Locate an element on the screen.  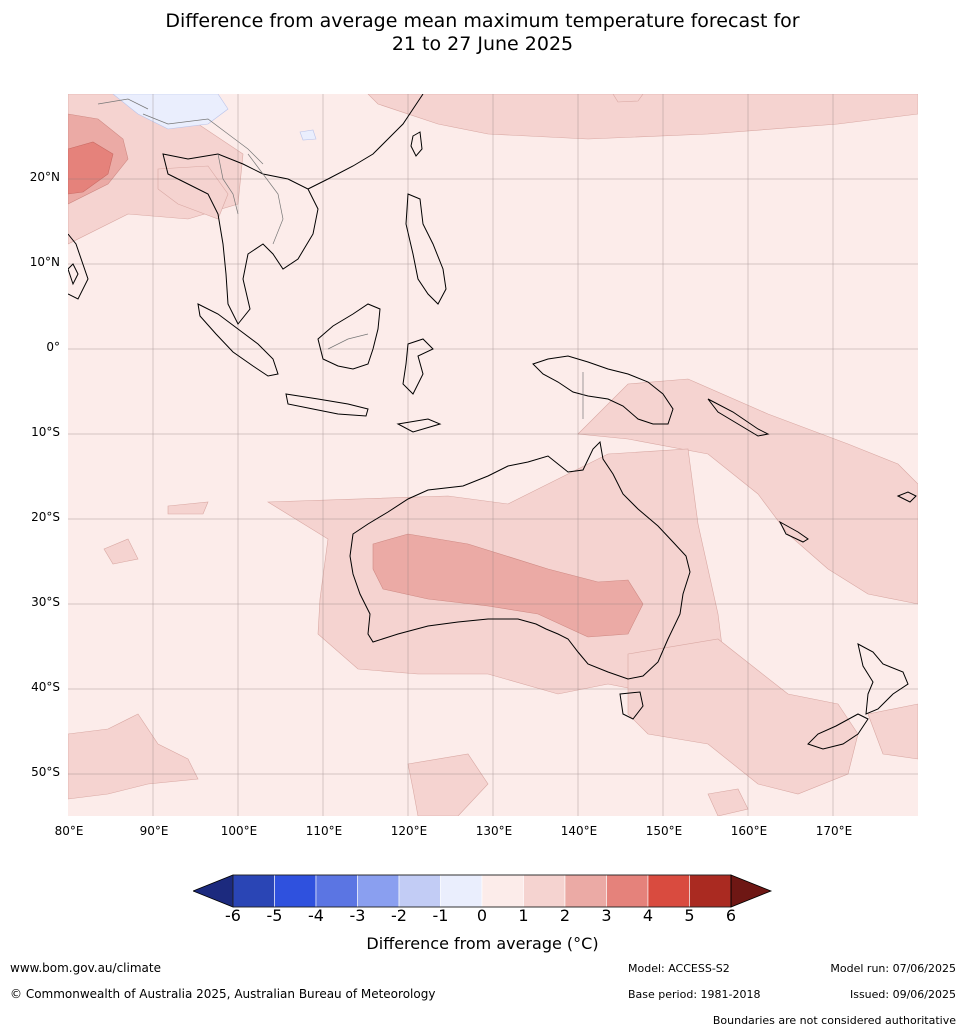
lon-label-160e: 160°E is located at coordinates (749, 831).